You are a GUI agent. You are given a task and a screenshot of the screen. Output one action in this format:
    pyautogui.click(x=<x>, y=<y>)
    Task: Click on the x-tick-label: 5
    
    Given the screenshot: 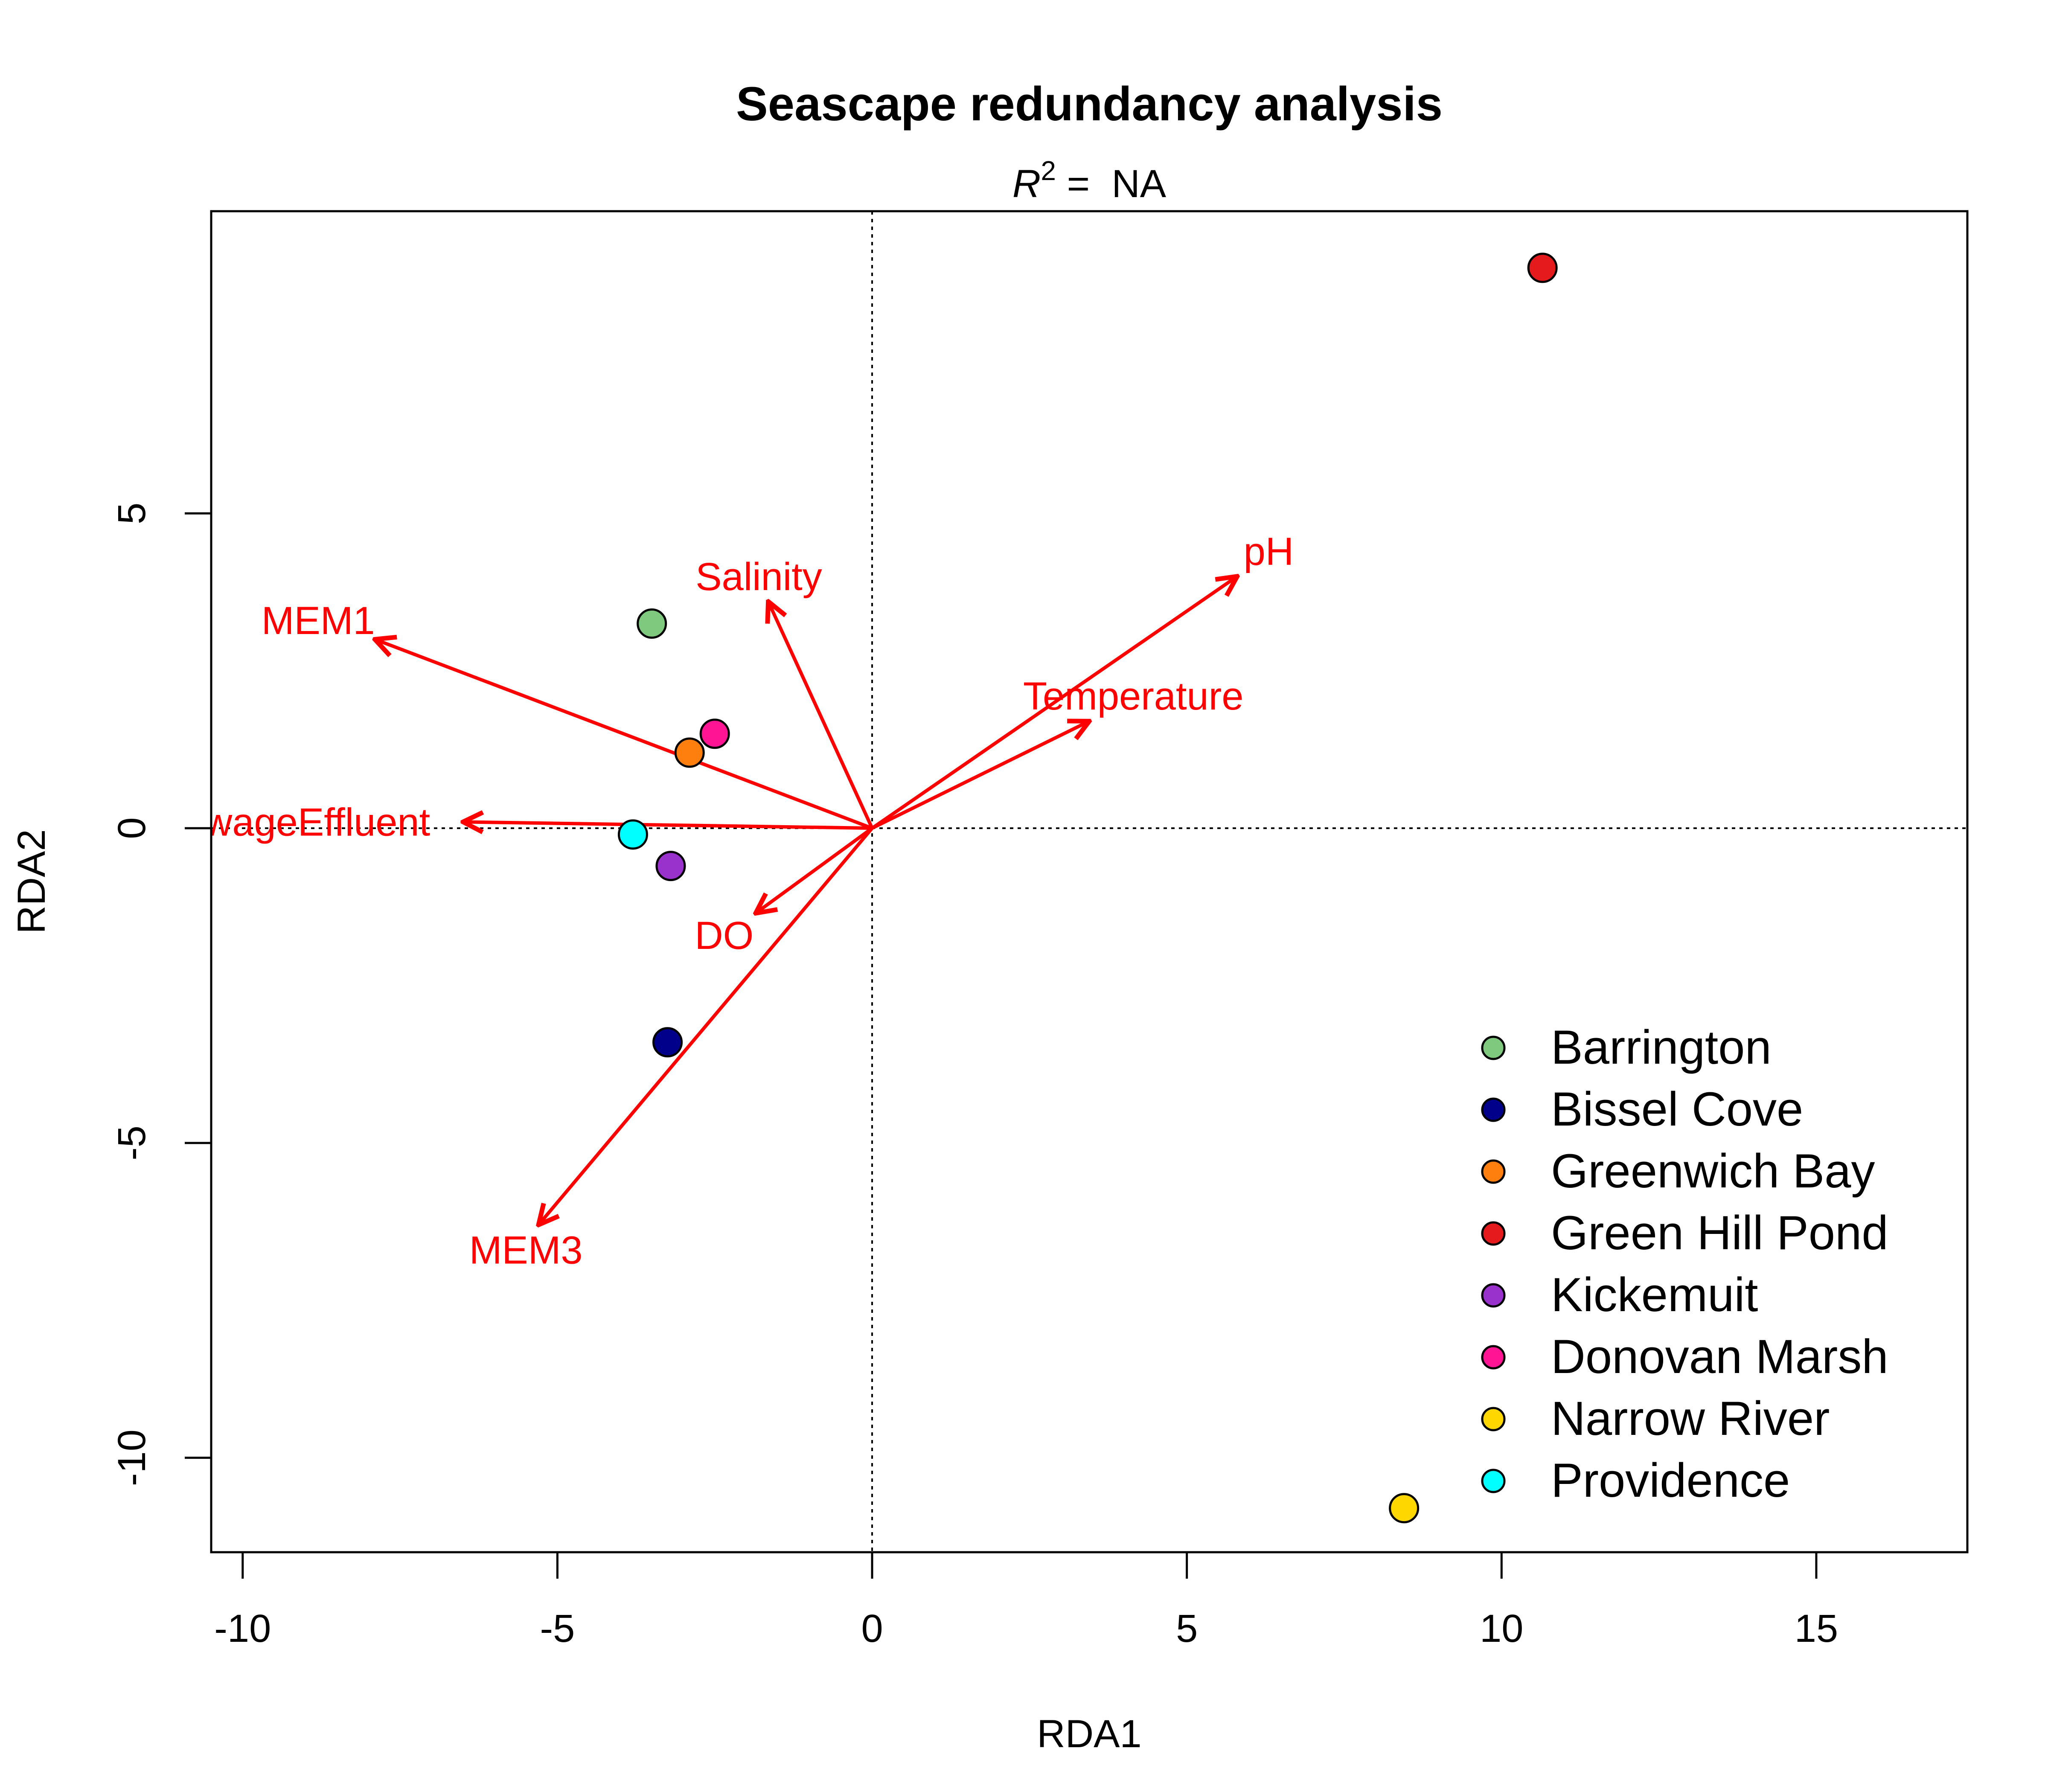 What is the action you would take?
    pyautogui.click(x=1187, y=1628)
    